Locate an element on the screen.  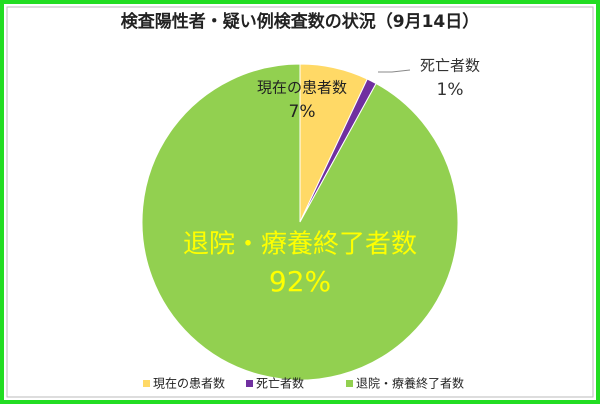
chart-title: 検査陽性者・疑い例検査数の状況（9月14日） is located at coordinates (300, 21).